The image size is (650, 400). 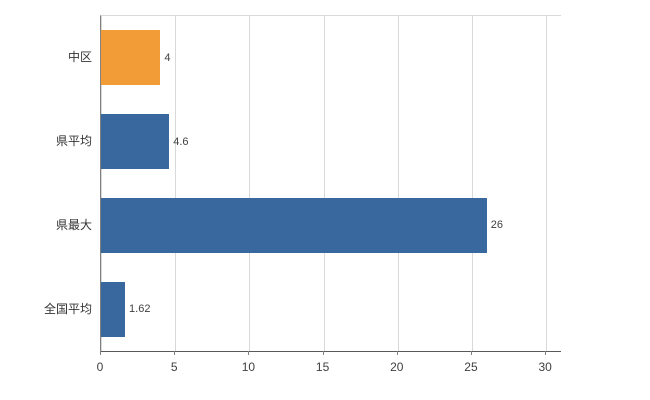 I want to click on x-tick-label: 20, so click(x=397, y=367).